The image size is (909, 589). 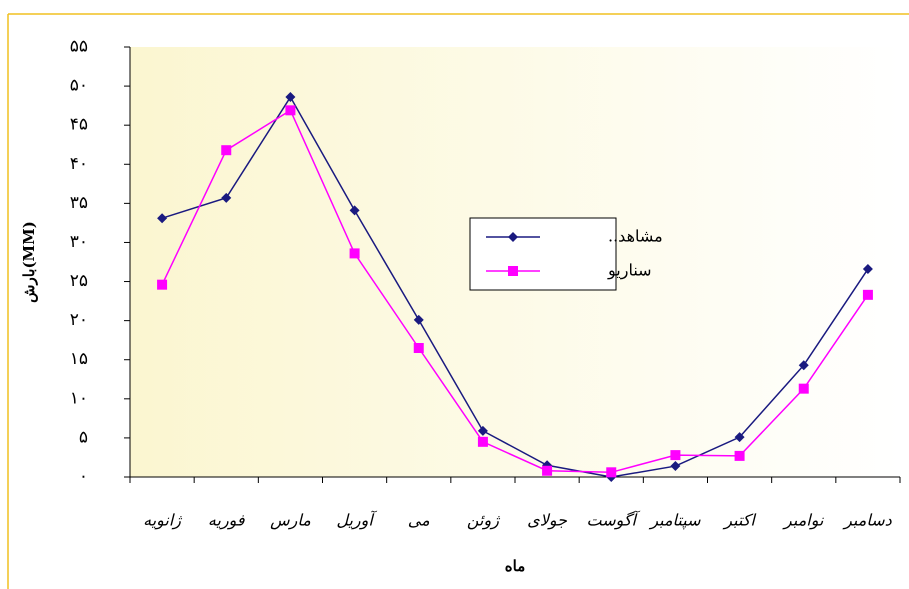 I want to click on y-tick-label: ۲۵, so click(x=79, y=281).